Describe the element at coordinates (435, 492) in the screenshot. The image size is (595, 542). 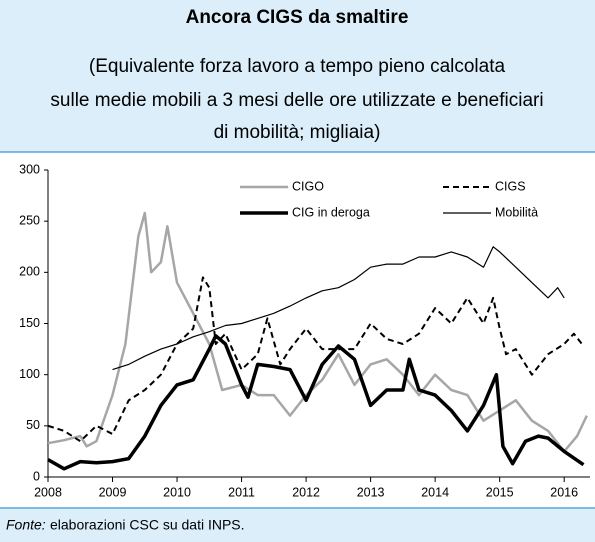
I see `x-tick-label: 2014` at that location.